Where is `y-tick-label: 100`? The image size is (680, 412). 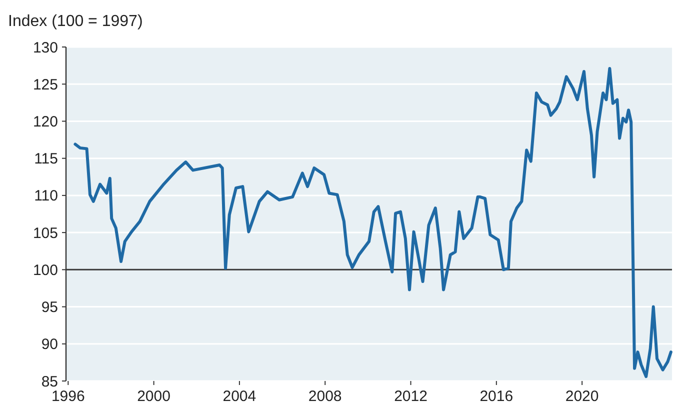
y-tick-label: 100 is located at coordinates (45, 270).